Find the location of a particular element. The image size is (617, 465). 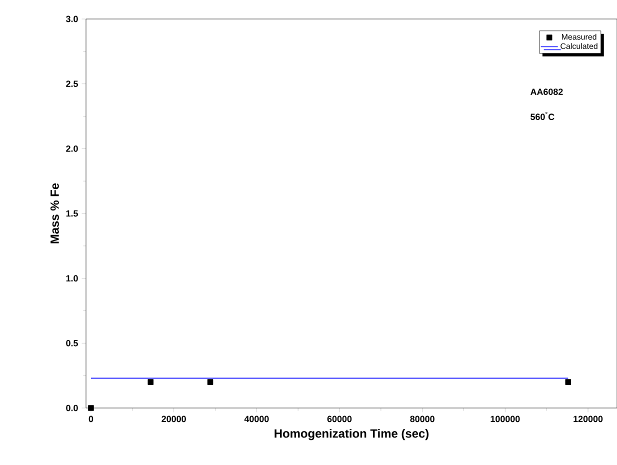

y-tick-label: 1.5 is located at coordinates (72, 213).